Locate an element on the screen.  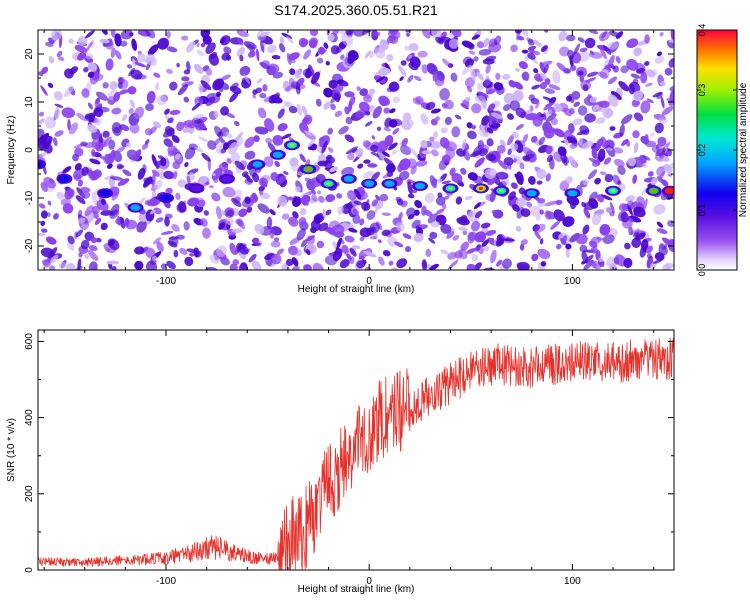
colorbar-tick-label: 0.2 is located at coordinates (702, 150).